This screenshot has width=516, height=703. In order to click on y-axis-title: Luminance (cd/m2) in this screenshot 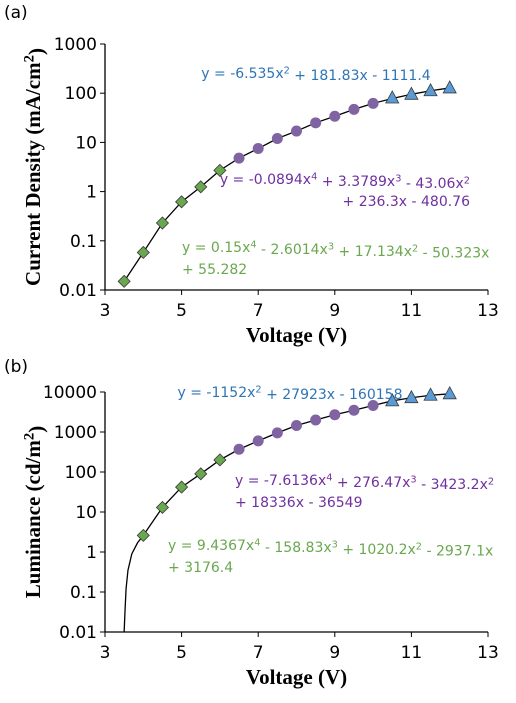, I will do `click(34, 512)`.